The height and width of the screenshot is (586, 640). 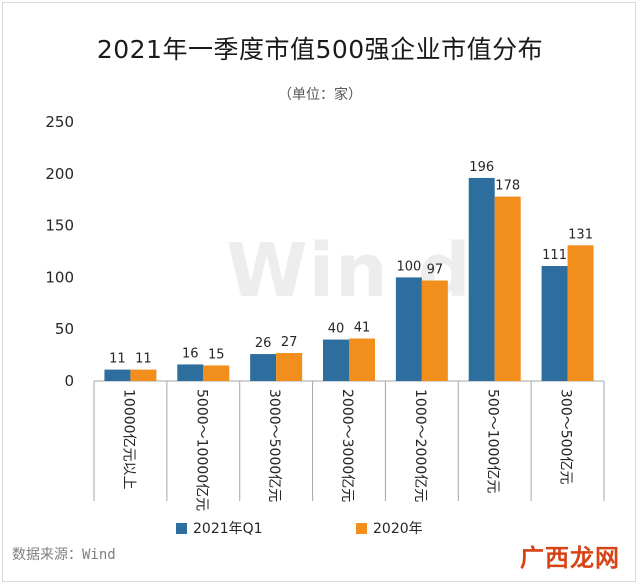 I want to click on legend-item-series1: 2021年Q1, so click(x=219, y=528).